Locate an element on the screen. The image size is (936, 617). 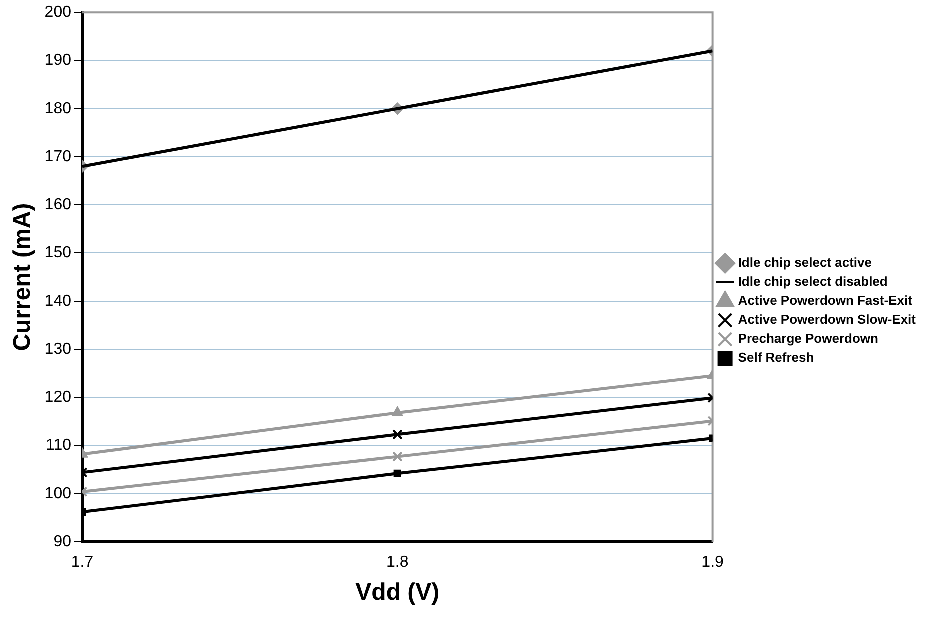
y-tick-label: 120 is located at coordinates (58, 397).